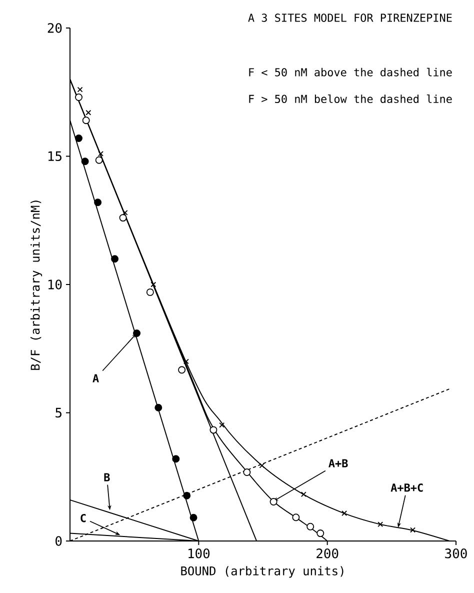 The width and height of the screenshot is (474, 593). I want to click on annotation: F > 50 nM below the dashed line, so click(350, 99).